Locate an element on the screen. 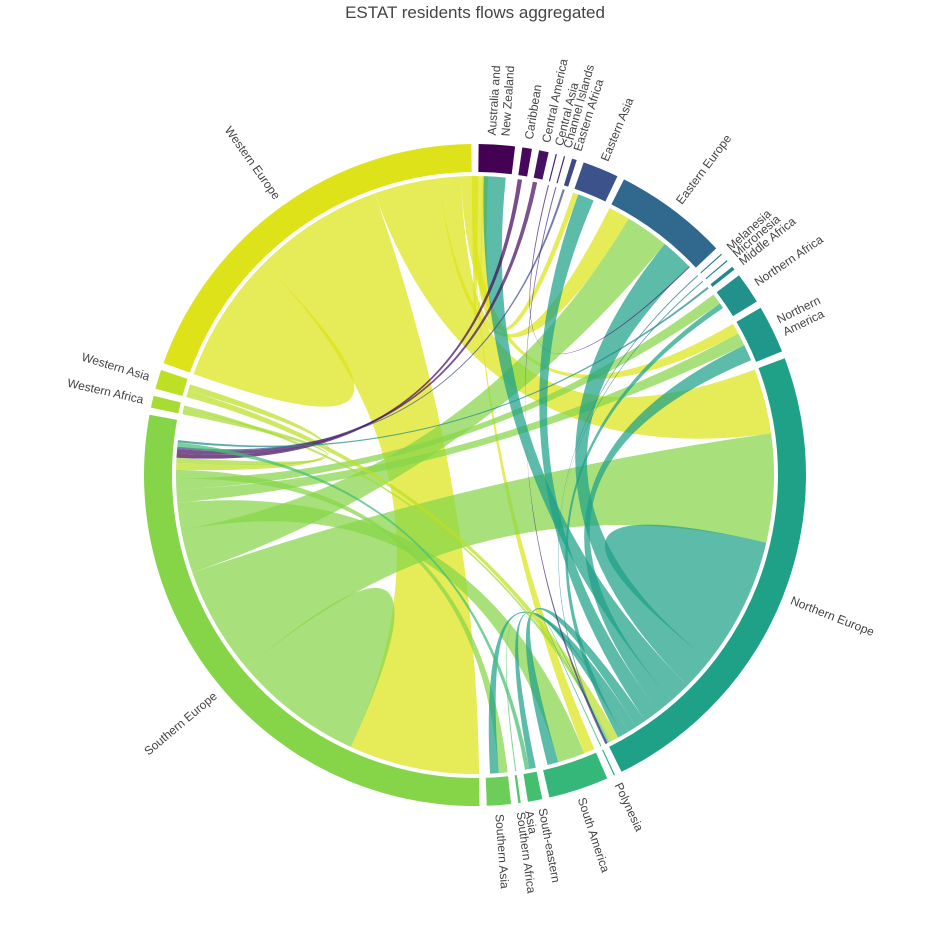 Image resolution: width=950 pixels, height=950 pixels. arc-melanesia is located at coordinates (711, 263).